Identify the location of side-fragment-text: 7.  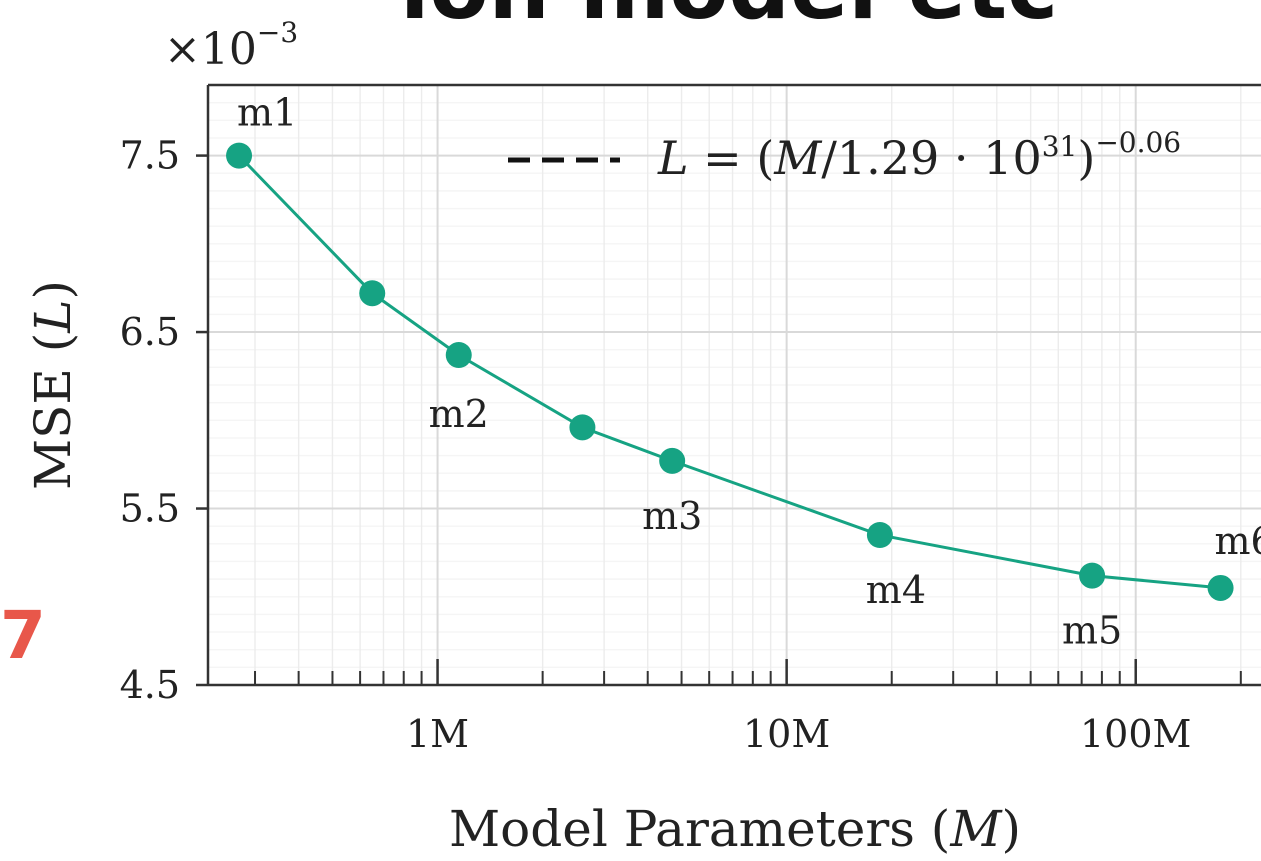
(23, 635).